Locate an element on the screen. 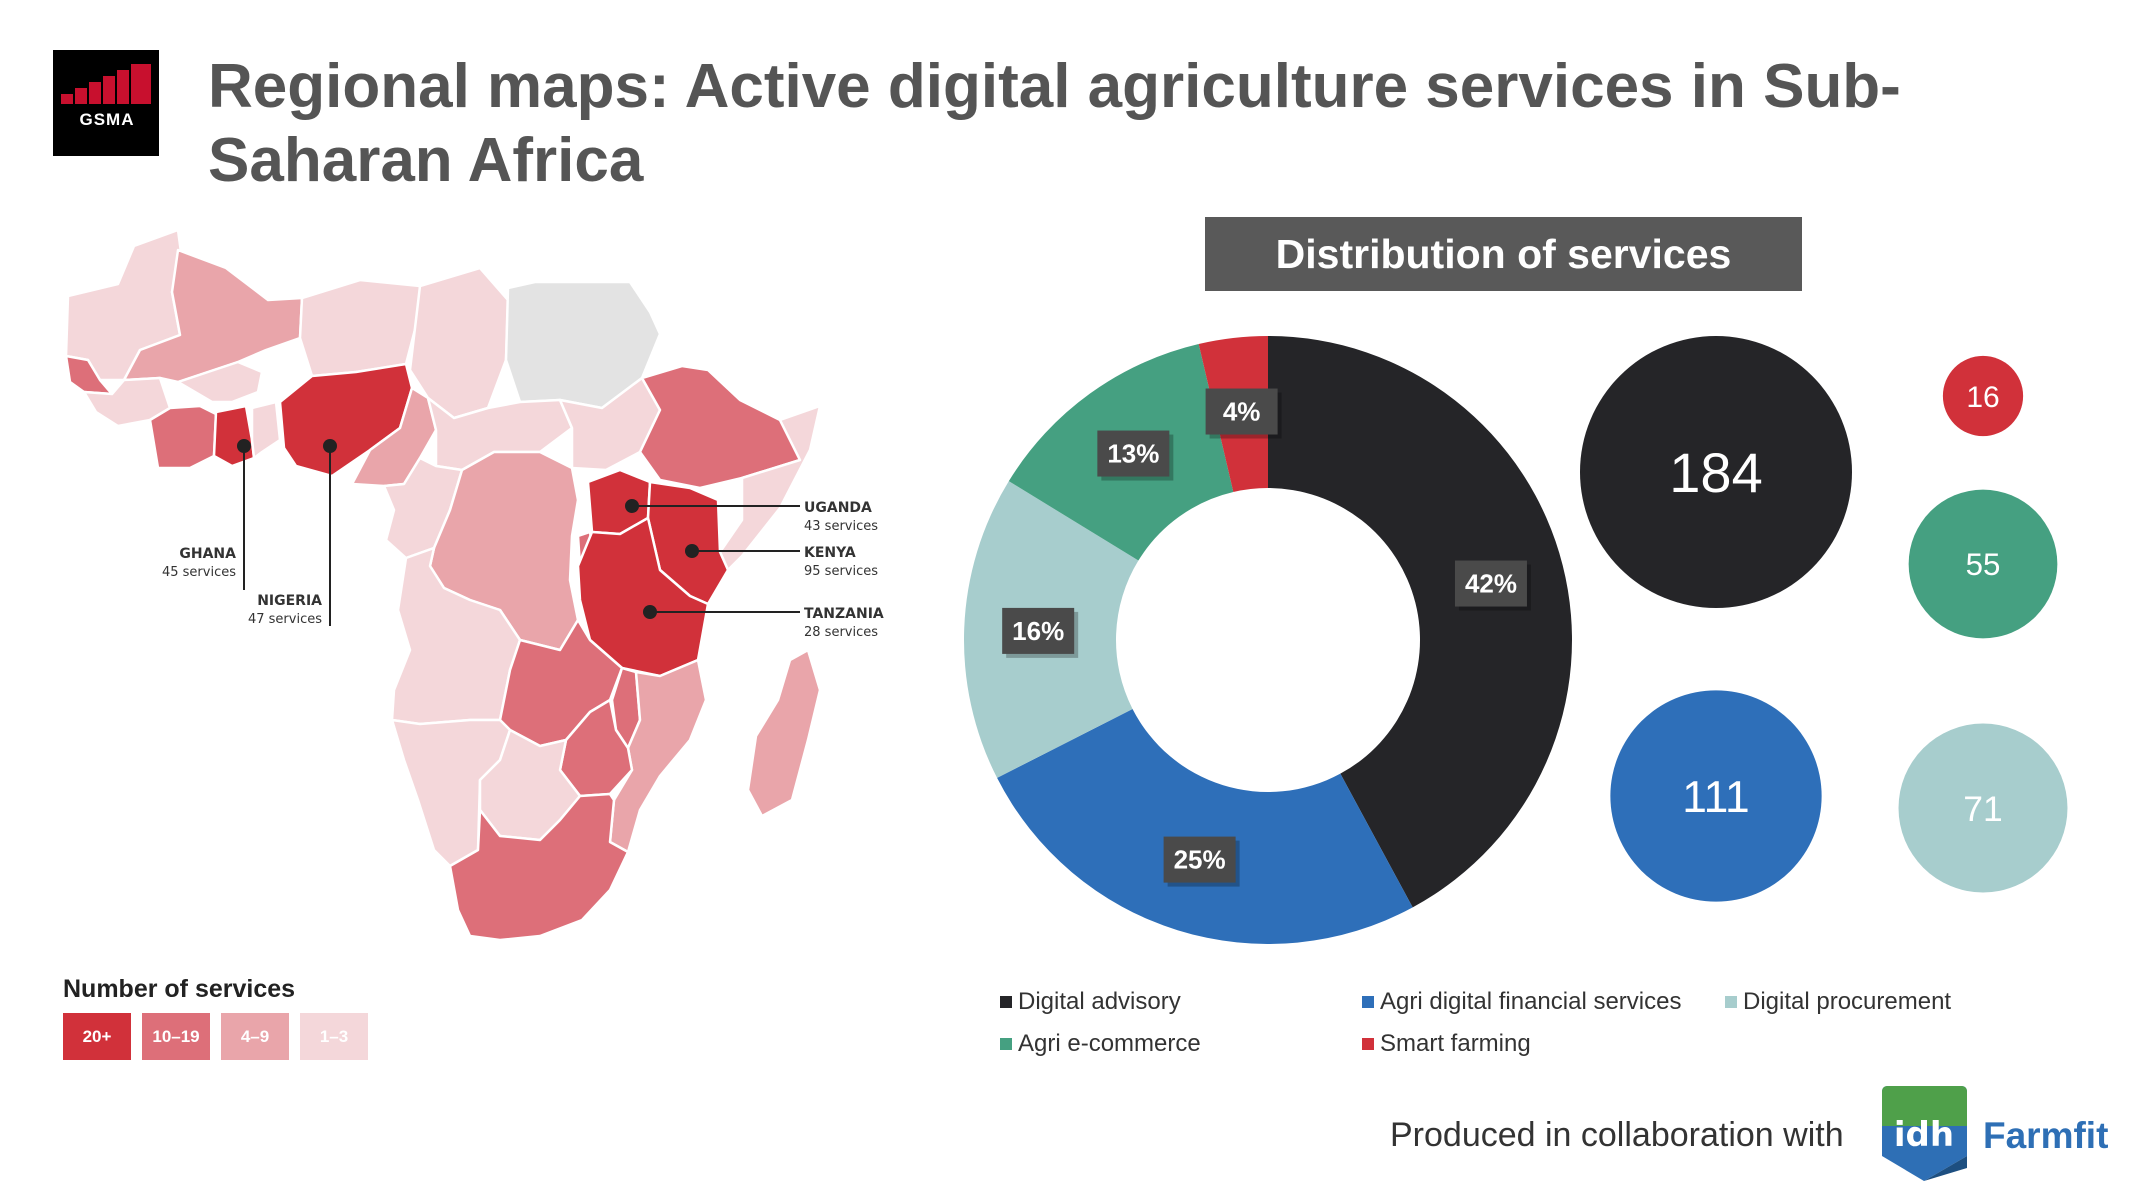  farmfit-label: Farmfit is located at coordinates (2046, 1135).